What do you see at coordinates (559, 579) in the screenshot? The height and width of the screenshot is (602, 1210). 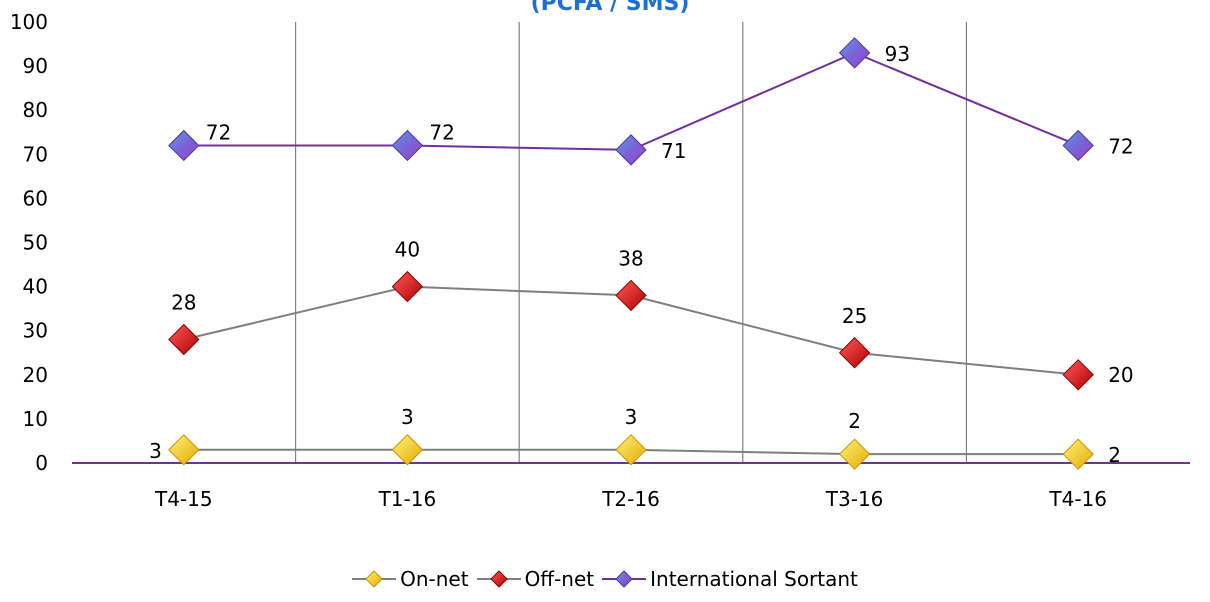 I see `legend-label-off-net: Off-net` at bounding box center [559, 579].